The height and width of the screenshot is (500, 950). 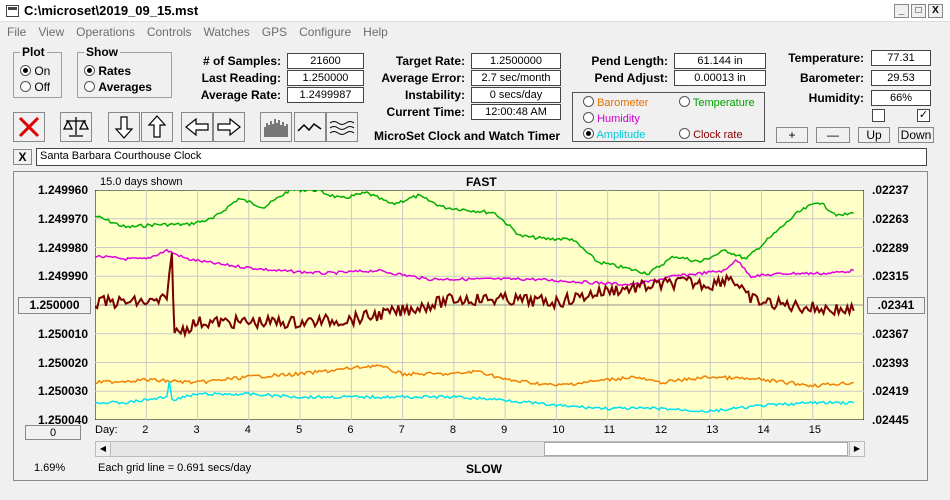 I want to click on left-tick-label: 1.249980, so click(x=62, y=247).